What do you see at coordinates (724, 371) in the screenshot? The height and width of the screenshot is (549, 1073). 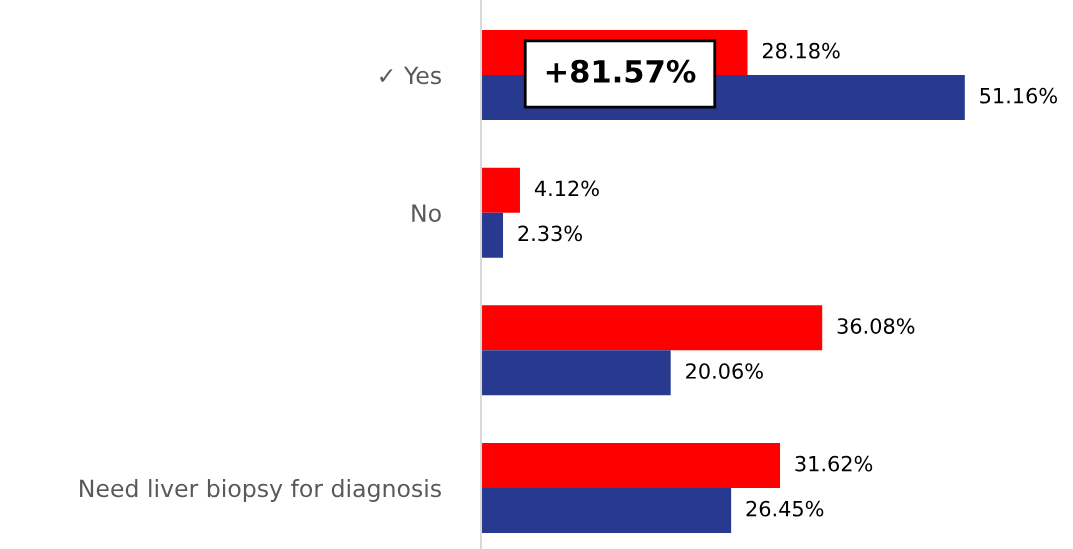 I see `data-label: 20.06%` at bounding box center [724, 371].